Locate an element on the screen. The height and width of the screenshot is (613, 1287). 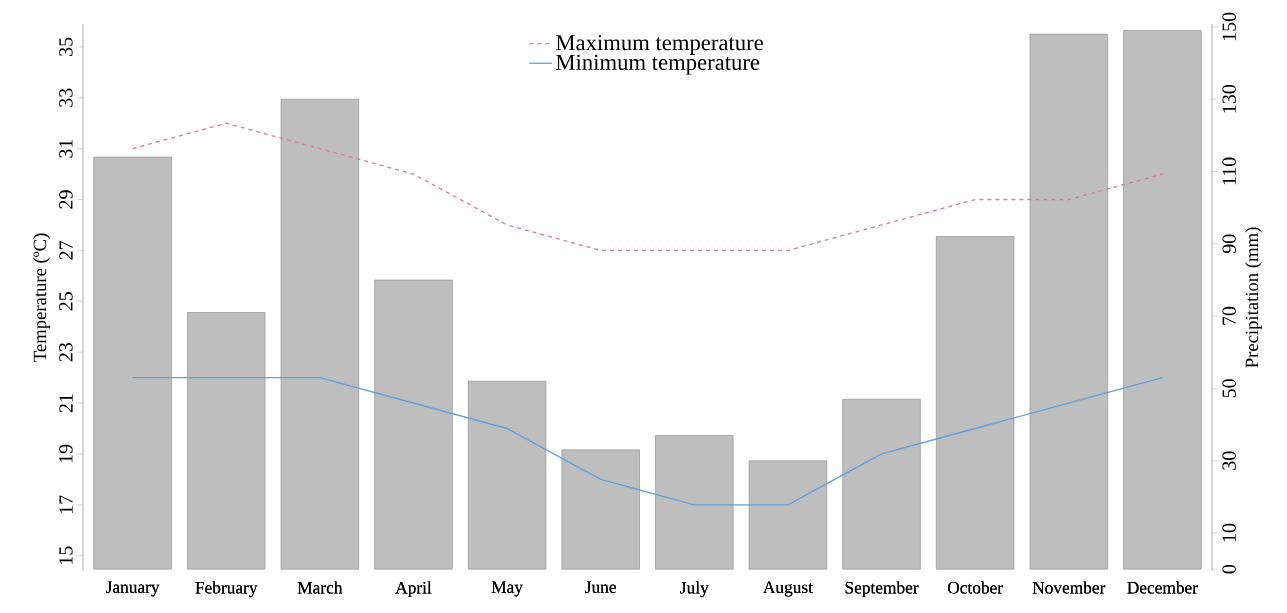
y2-tick-label: 110 is located at coordinates (1229, 171).